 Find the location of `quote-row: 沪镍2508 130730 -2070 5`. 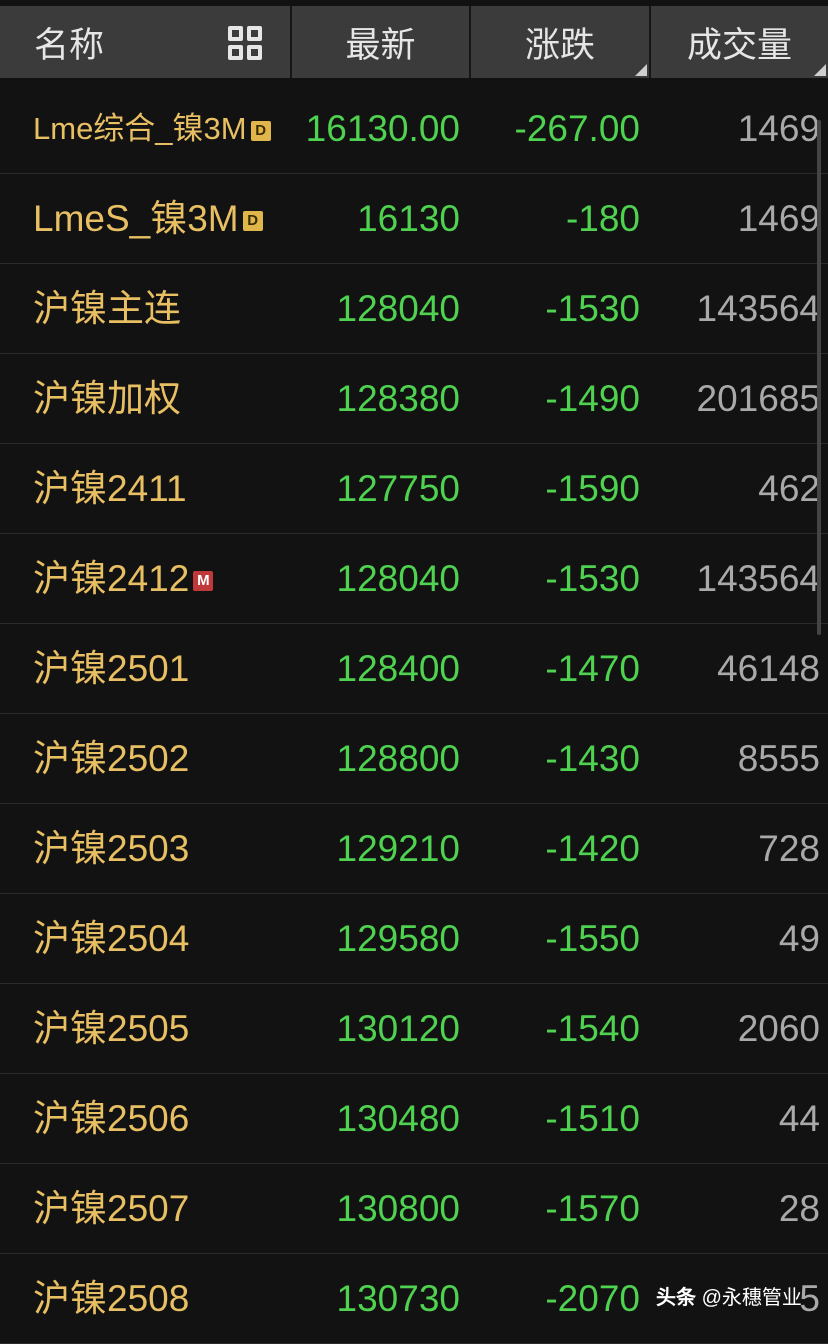

quote-row: 沪镍2508 130730 -2070 5 is located at coordinates (414, 1299).